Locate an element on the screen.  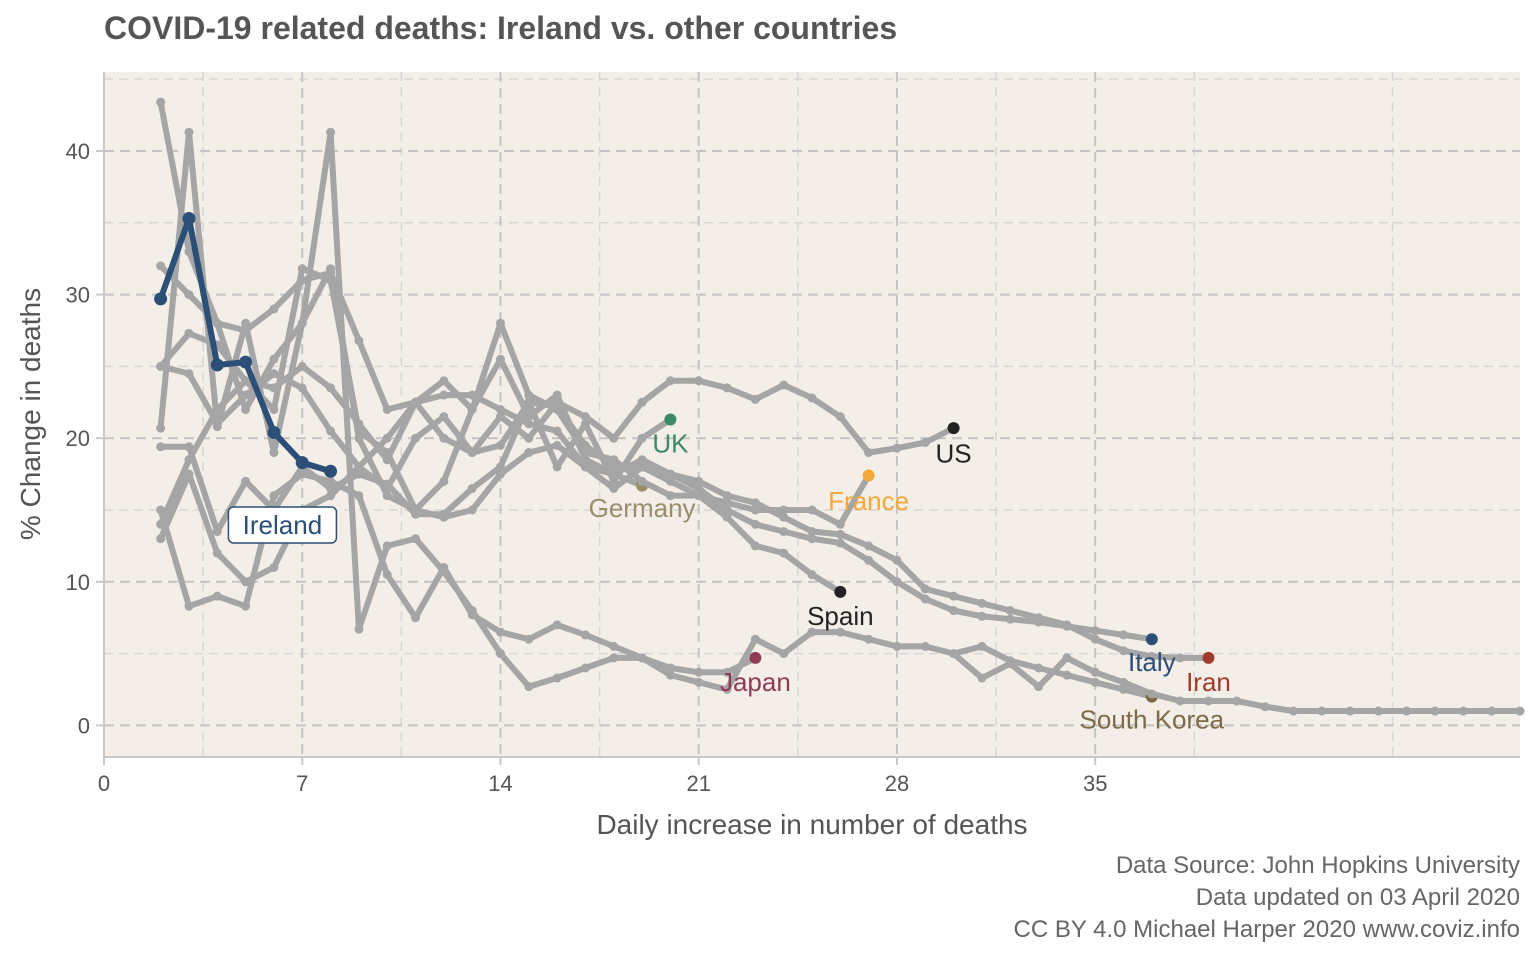
series-label-ireland: Ireland is located at coordinates (283, 525).